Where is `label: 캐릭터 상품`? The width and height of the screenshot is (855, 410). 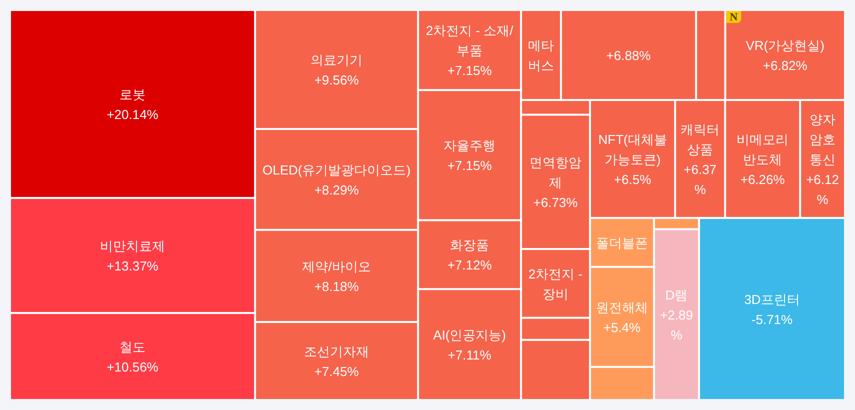
label: 캐릭터 상품 is located at coordinates (700, 138).